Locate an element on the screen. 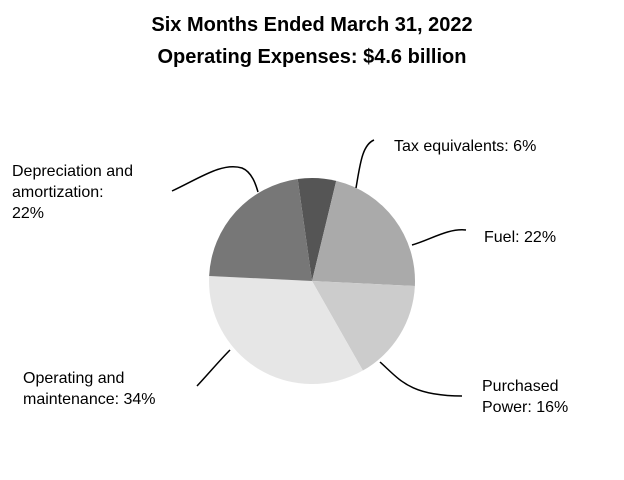 The width and height of the screenshot is (624, 480). pie-slices is located at coordinates (312, 281).